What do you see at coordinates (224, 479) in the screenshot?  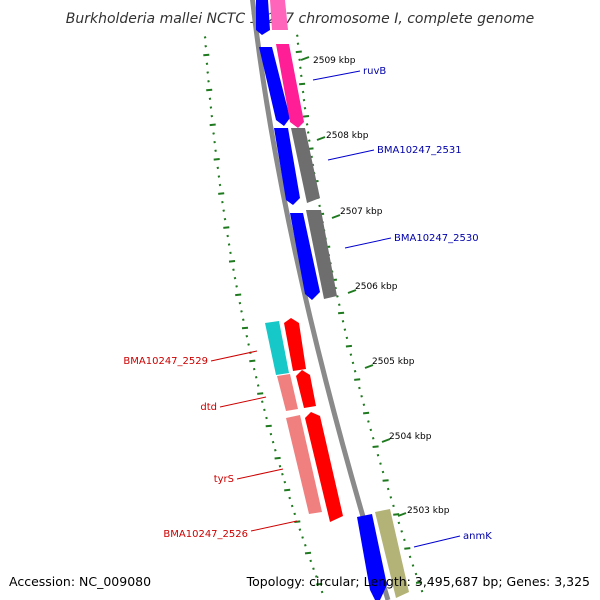 I see `gene-label-tyrS: tyrS` at bounding box center [224, 479].